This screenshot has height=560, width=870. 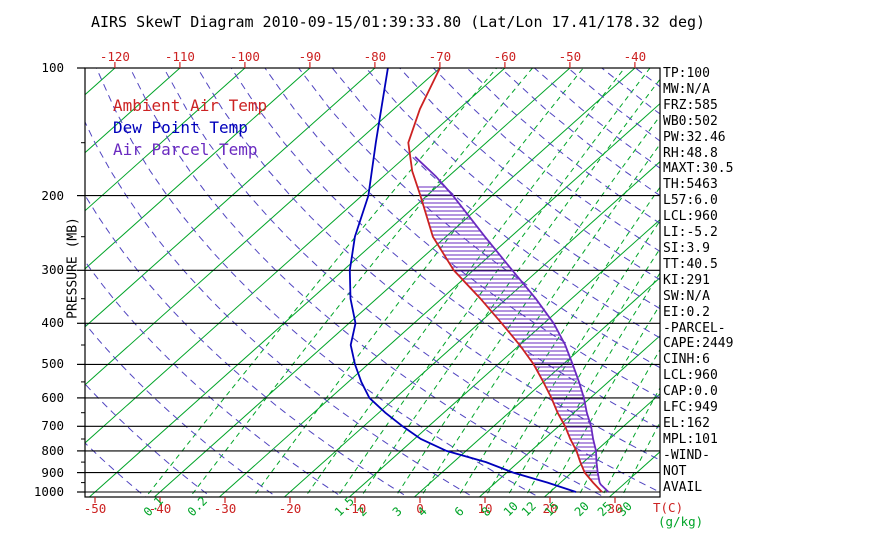 What do you see at coordinates (686, 248) in the screenshot?
I see `stats-line: SI:3.9` at bounding box center [686, 248].